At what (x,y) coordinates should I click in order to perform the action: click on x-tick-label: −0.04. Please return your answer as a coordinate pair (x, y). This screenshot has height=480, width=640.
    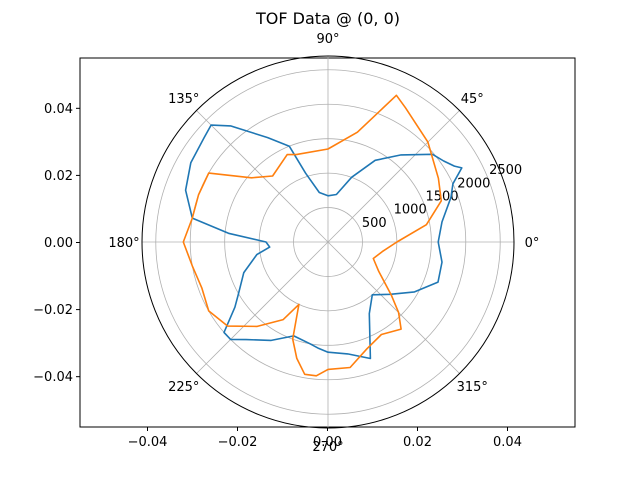
    Looking at the image, I should click on (148, 442).